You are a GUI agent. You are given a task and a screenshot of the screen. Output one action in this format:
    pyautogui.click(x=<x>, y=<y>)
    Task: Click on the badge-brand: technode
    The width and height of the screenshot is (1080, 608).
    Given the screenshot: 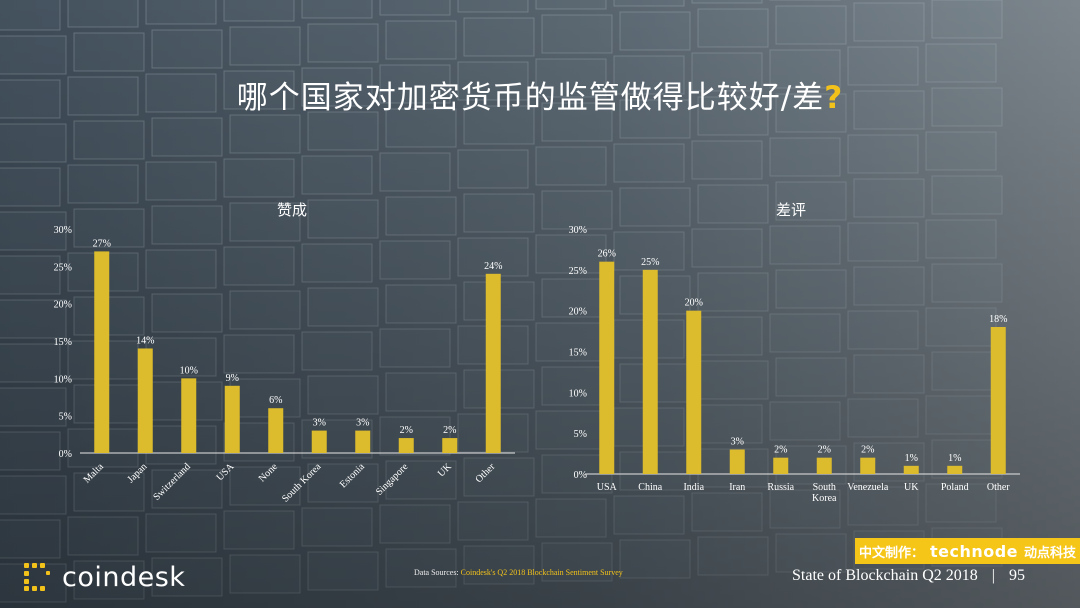 What is the action you would take?
    pyautogui.click(x=974, y=551)
    